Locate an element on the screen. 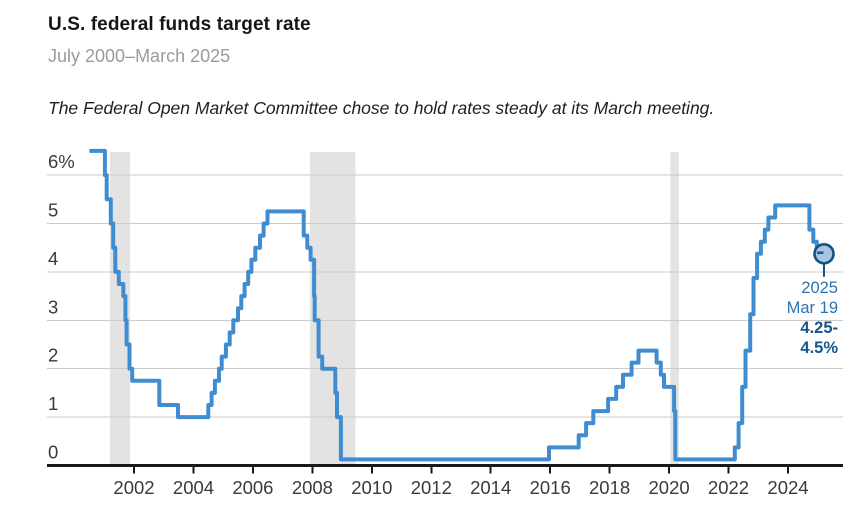 The image size is (857, 517). x-tick-label: 2002 is located at coordinates (133, 487).